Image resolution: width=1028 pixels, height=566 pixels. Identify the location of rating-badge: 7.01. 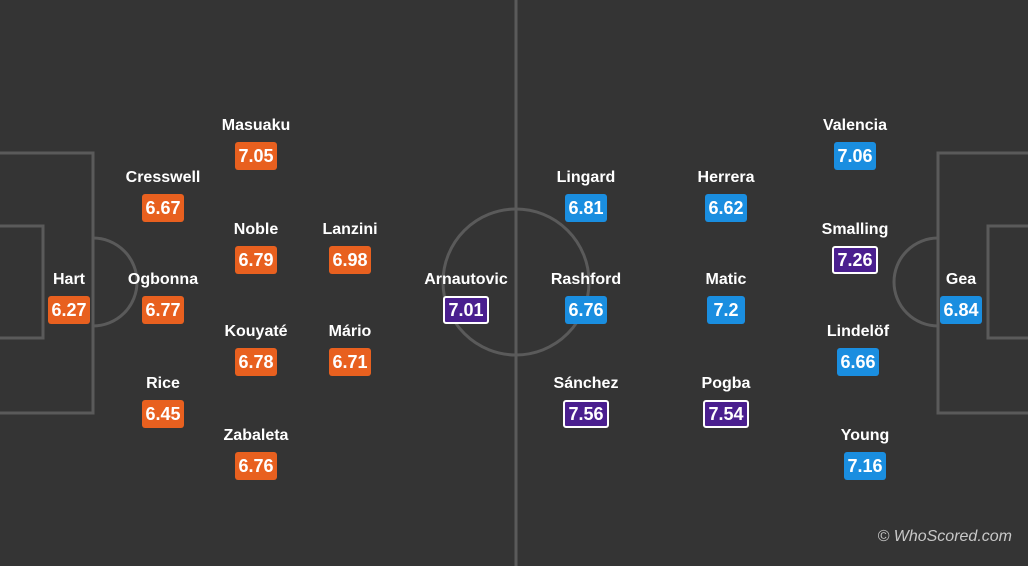
(466, 310).